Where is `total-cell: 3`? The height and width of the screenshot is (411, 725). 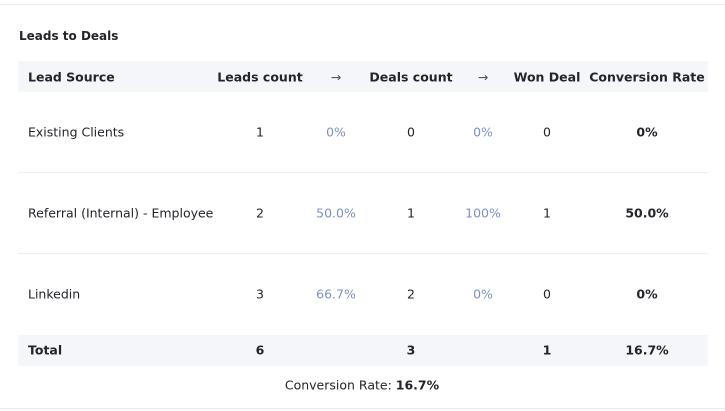
total-cell: 3 is located at coordinates (411, 350).